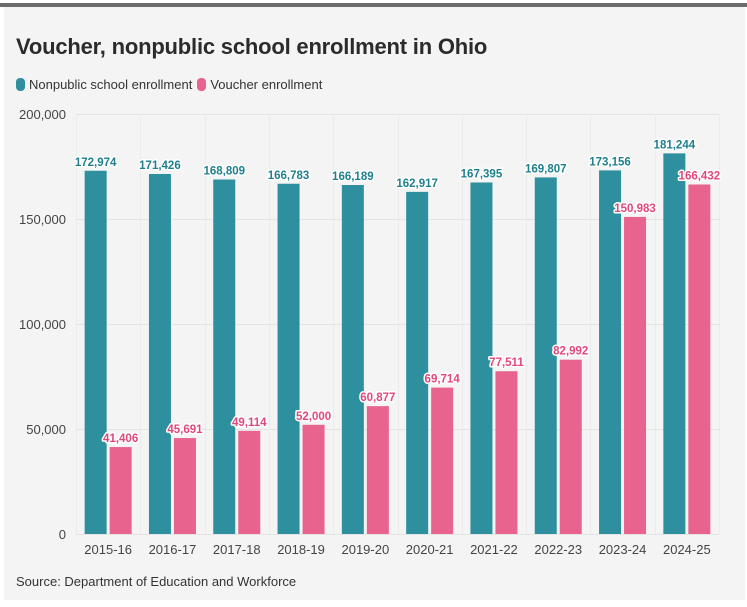 This screenshot has height=607, width=747. I want to click on value-label-nonpublic: 171,426, so click(160, 166).